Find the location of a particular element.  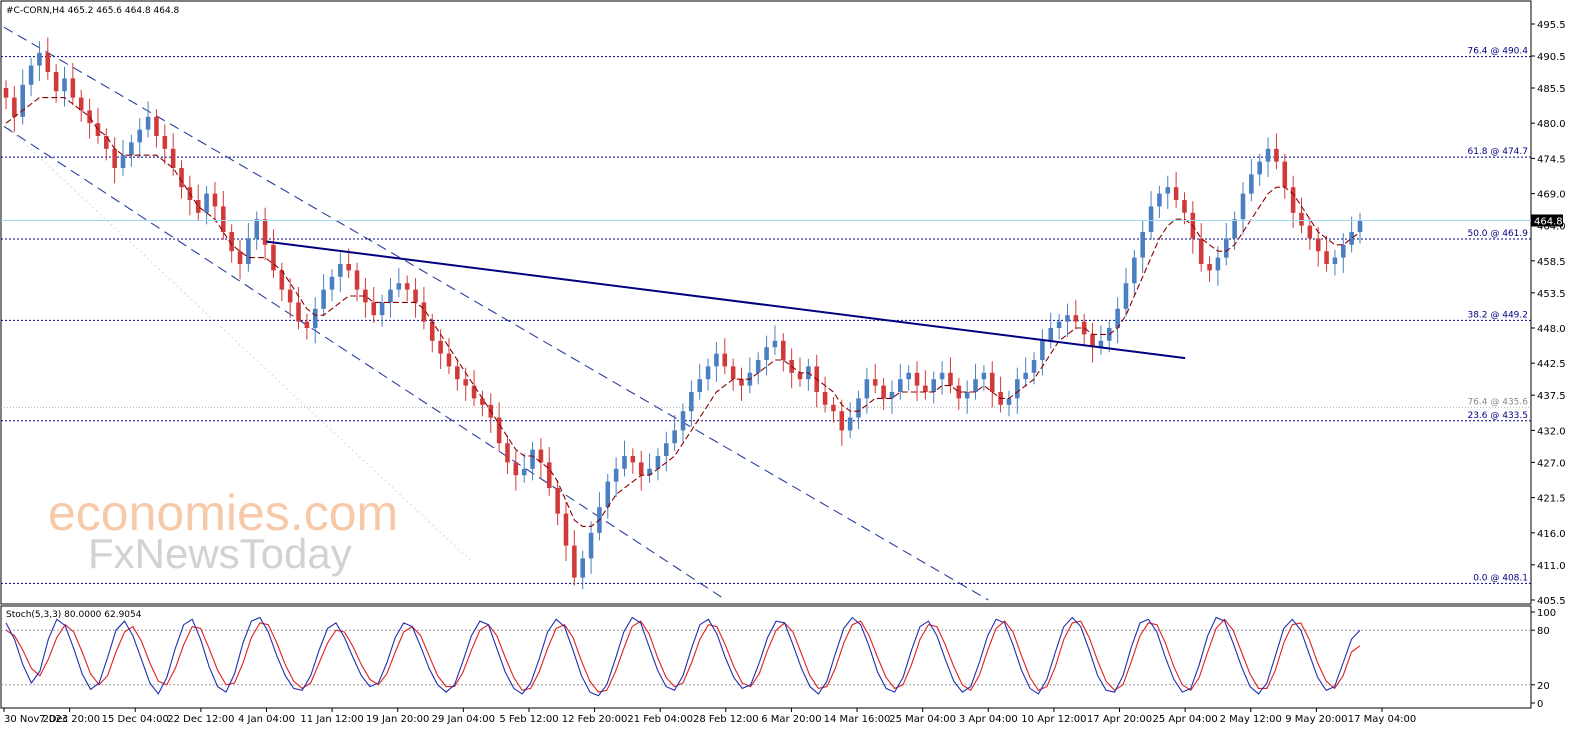

x-tick-label: 5 Feb 12:00 is located at coordinates (528, 719).